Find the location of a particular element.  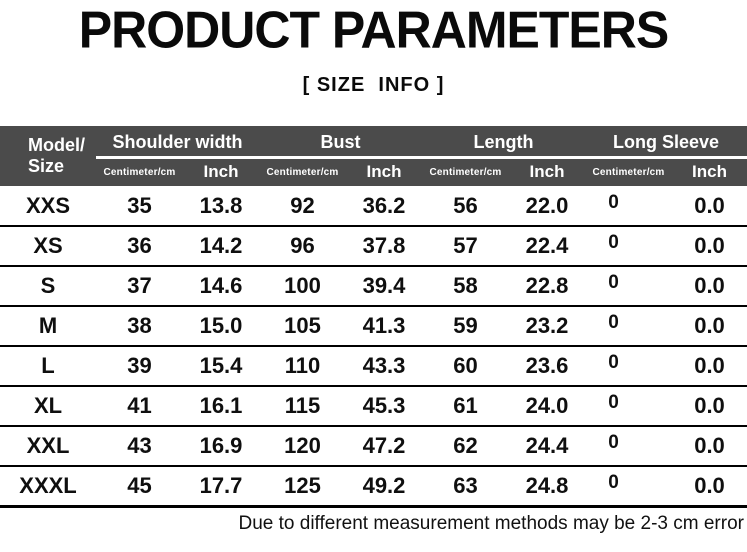

corner-header-model-size: Model/ Size is located at coordinates (48, 156).